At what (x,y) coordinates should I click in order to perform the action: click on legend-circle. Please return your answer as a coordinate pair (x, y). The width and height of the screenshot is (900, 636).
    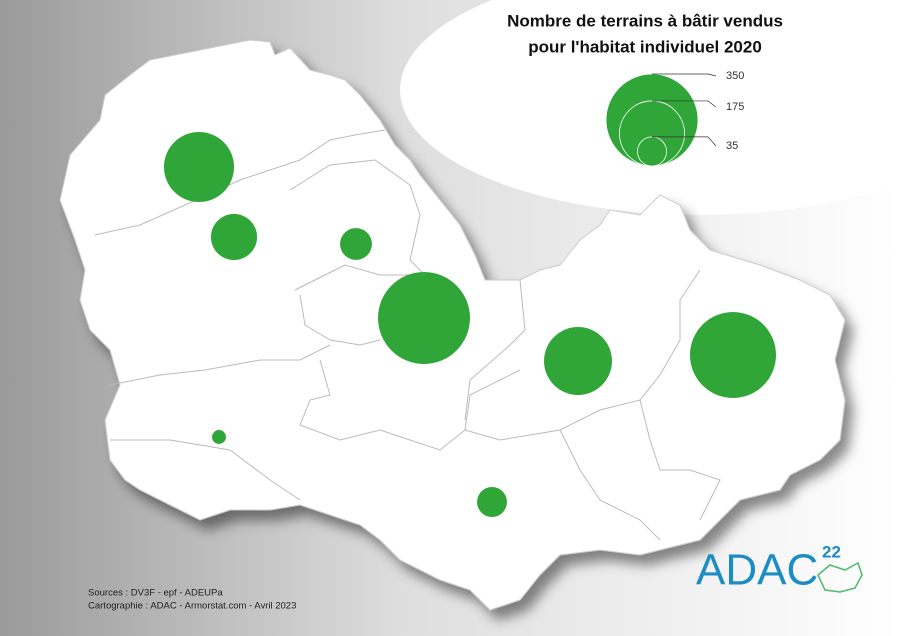
    Looking at the image, I should click on (652, 151).